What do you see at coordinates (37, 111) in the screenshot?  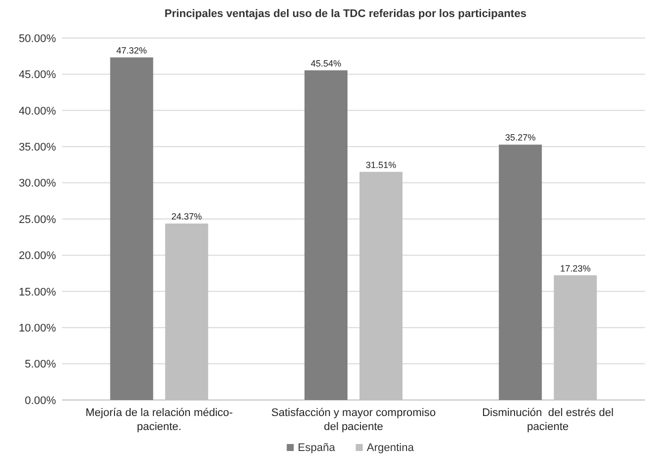 I see `y-tick-label: 40.00%` at bounding box center [37, 111].